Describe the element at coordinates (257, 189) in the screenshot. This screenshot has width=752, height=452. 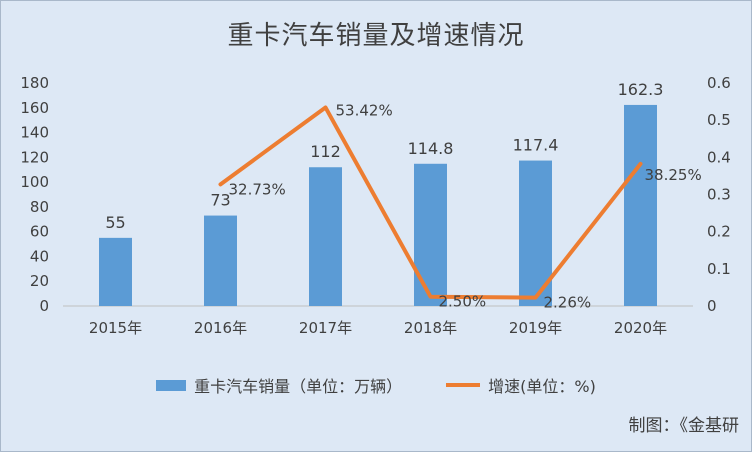
I see `line-data-label: 32.73%` at that location.